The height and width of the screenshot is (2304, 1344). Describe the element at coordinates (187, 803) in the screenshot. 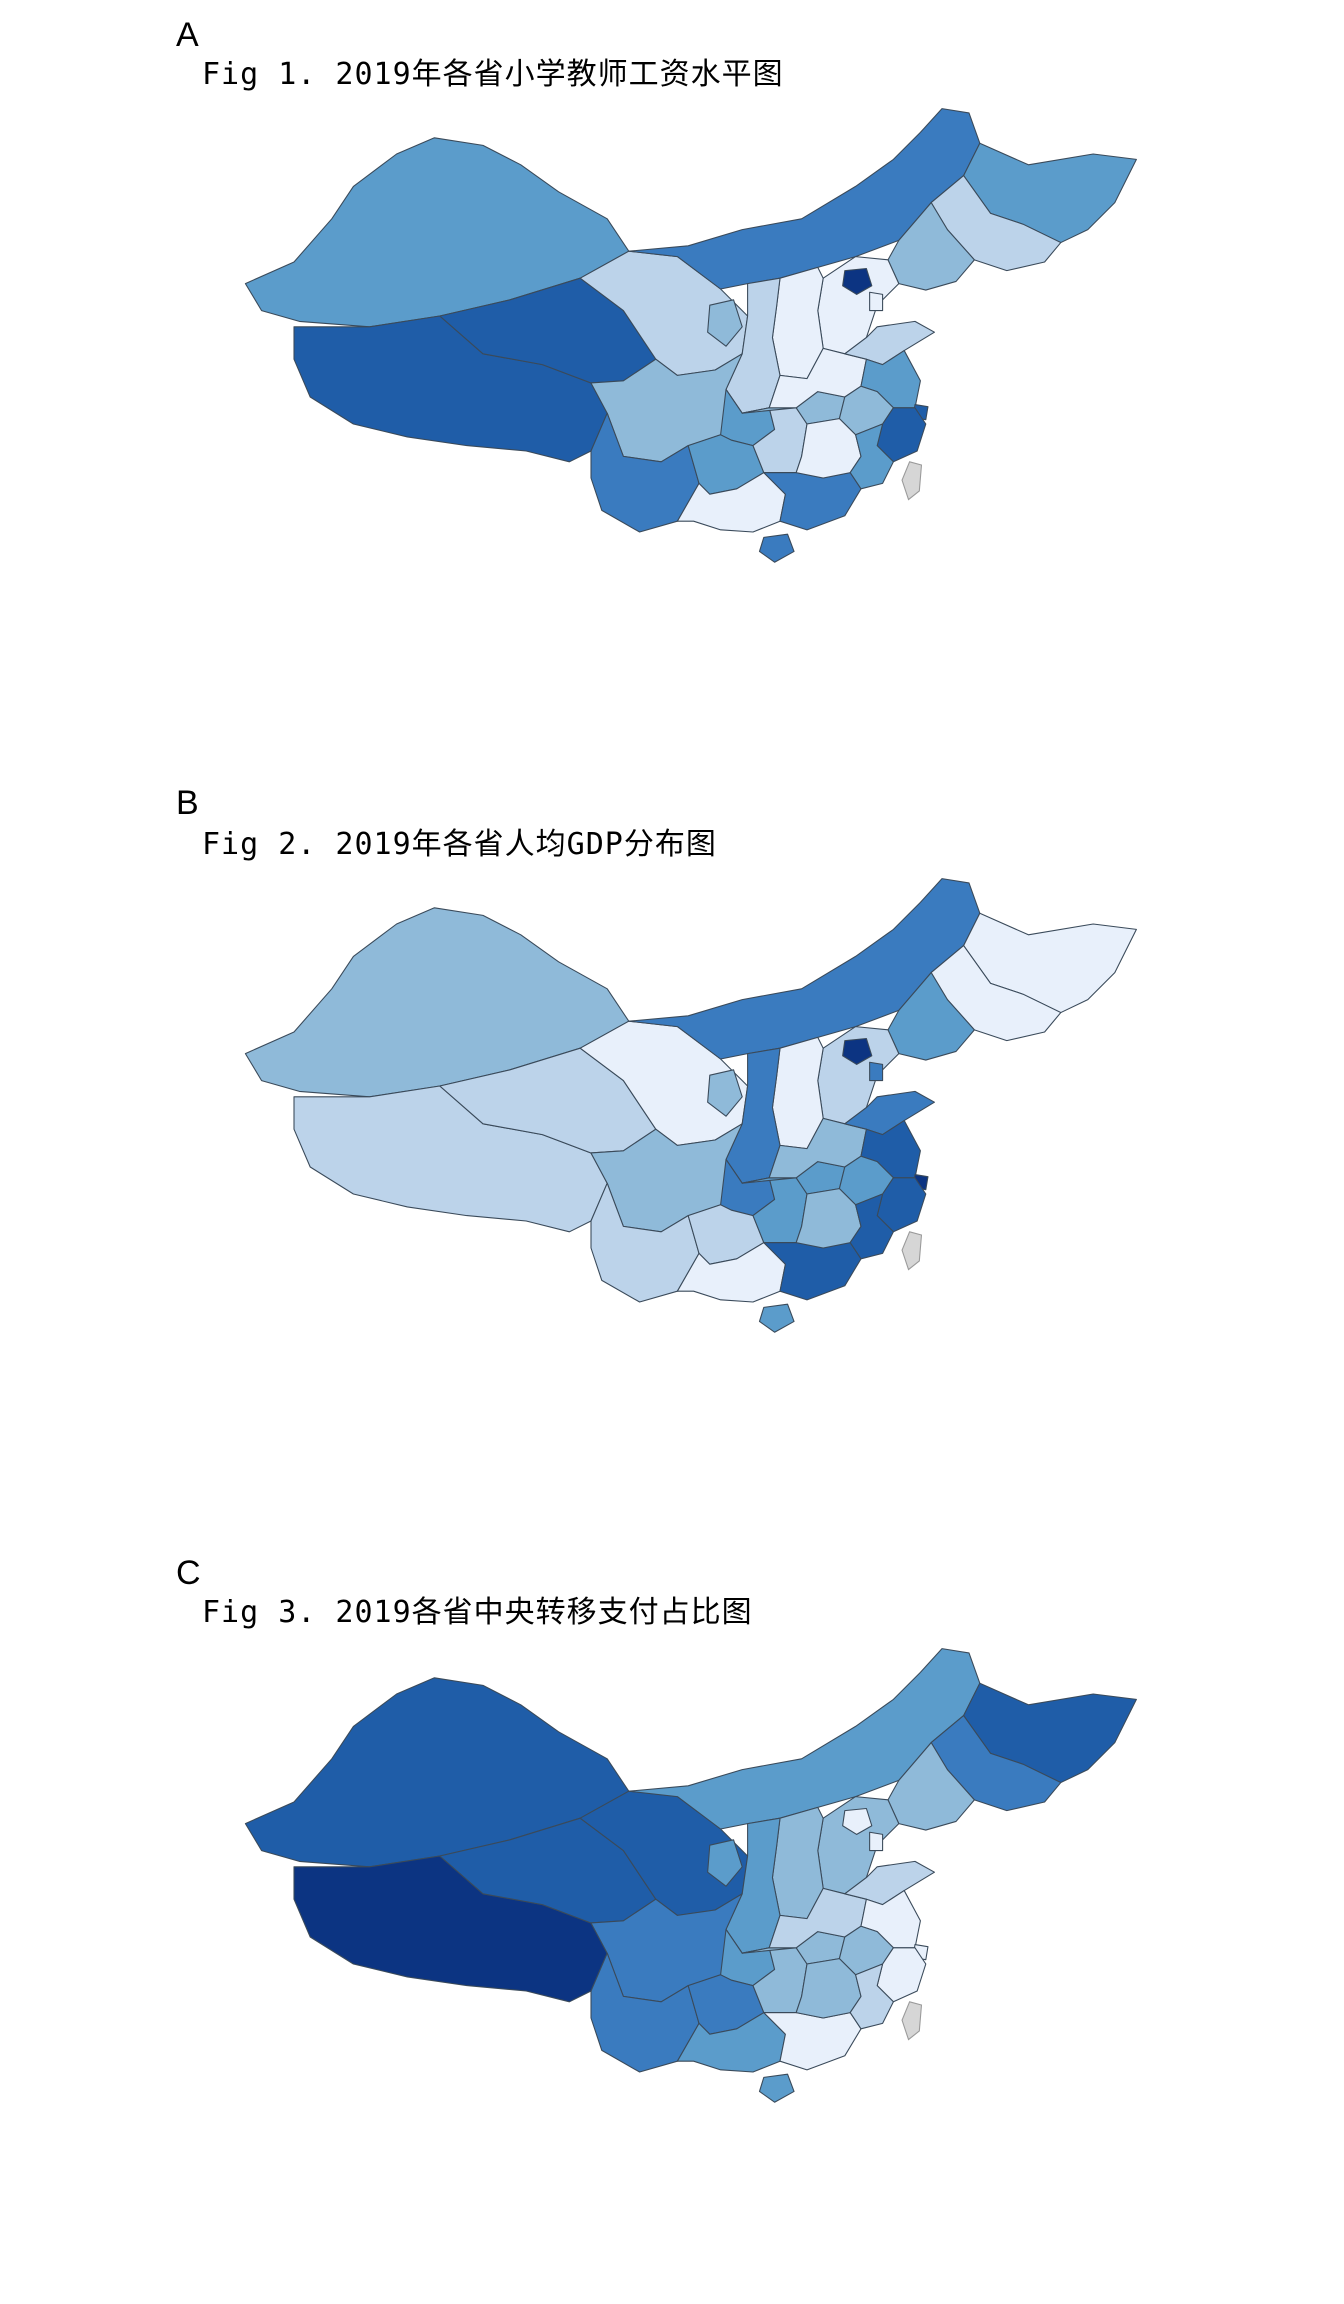

I see `panel-b-letter: B` at that location.